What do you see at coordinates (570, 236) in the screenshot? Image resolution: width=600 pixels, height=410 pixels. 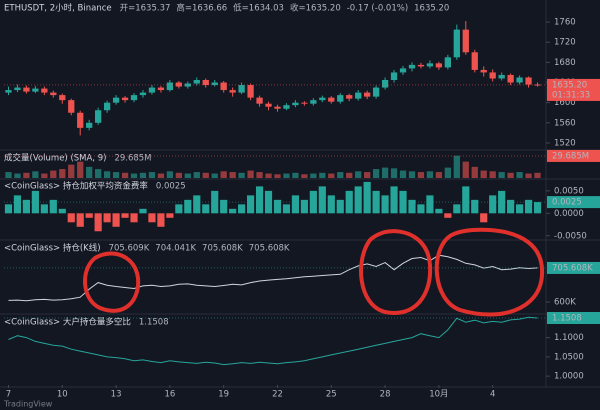 I see `y-tick-label: -0.0050` at bounding box center [570, 236].